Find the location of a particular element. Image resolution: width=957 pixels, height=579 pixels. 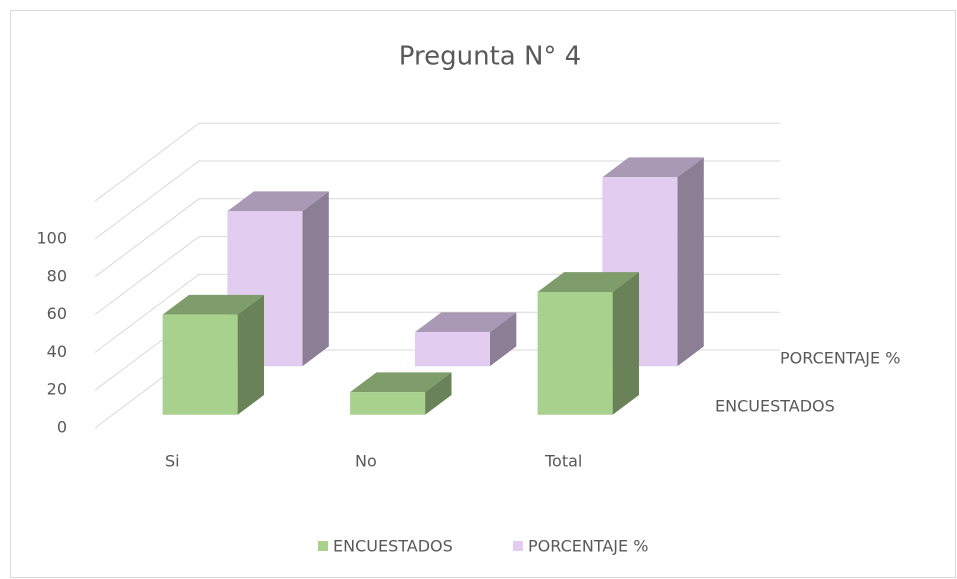

y-tick-label: 20 is located at coordinates (57, 389).